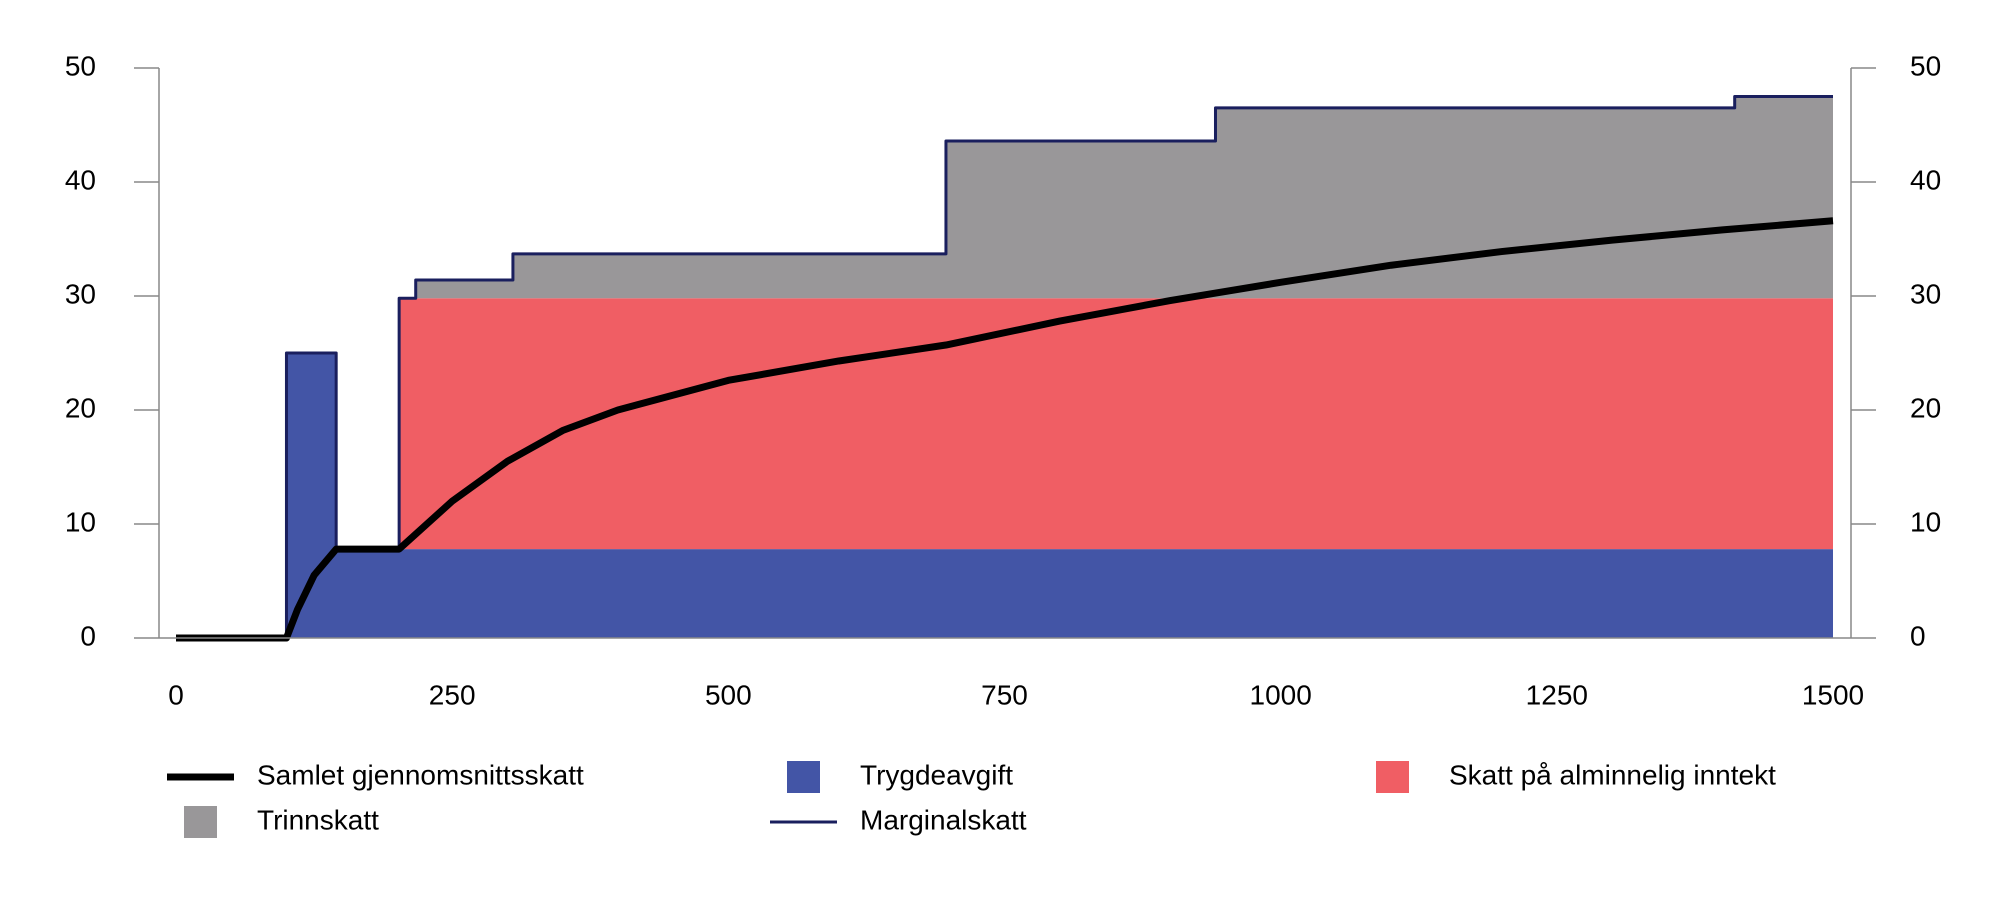 This screenshot has height=908, width=2000. What do you see at coordinates (728, 694) in the screenshot?
I see `x-tick-label: 500` at bounding box center [728, 694].